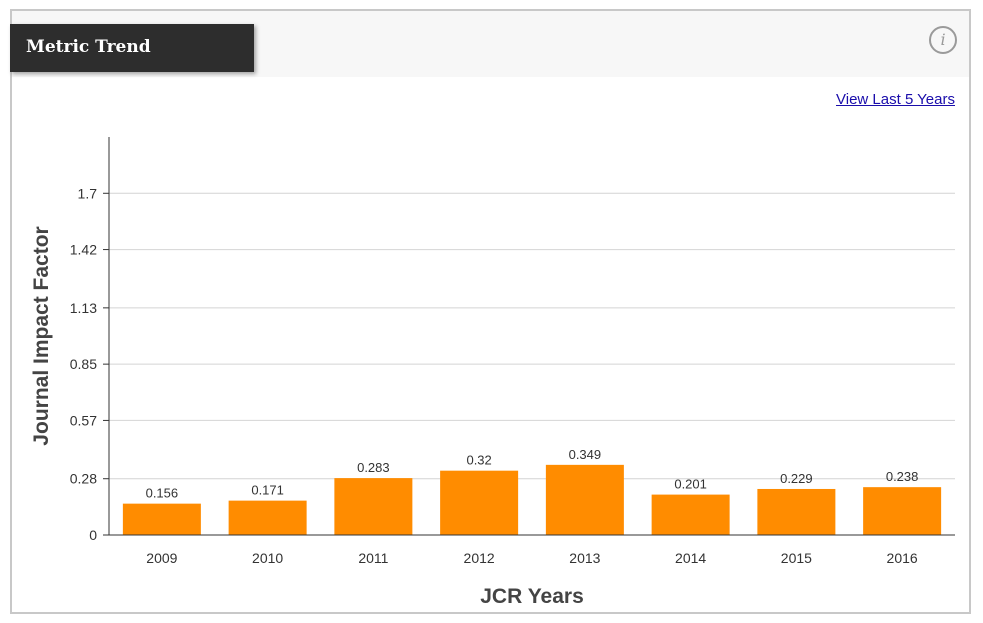 Image resolution: width=983 pixels, height=623 pixels. Describe the element at coordinates (943, 40) in the screenshot. I see `info-icon: i` at that location.